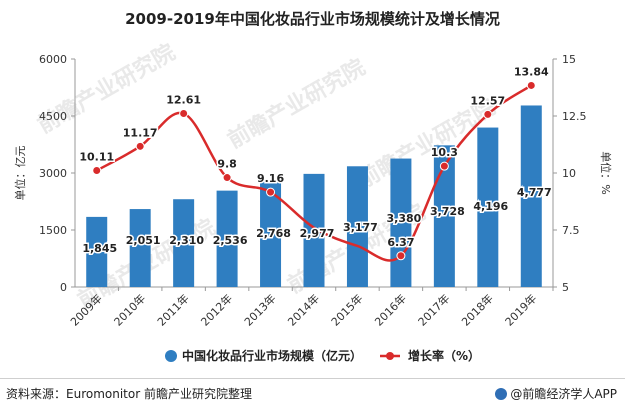  What do you see at coordinates (400, 242) in the screenshot?
I see `growth-label: 6.37` at bounding box center [400, 242].